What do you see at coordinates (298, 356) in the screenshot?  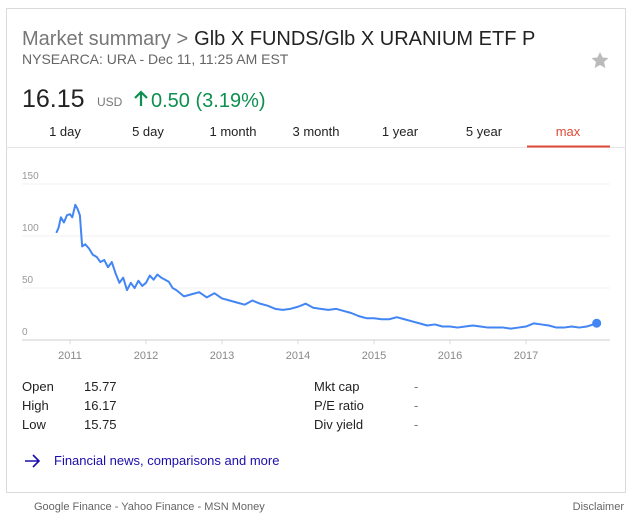 I see `x-tick-label: 2014` at bounding box center [298, 356].